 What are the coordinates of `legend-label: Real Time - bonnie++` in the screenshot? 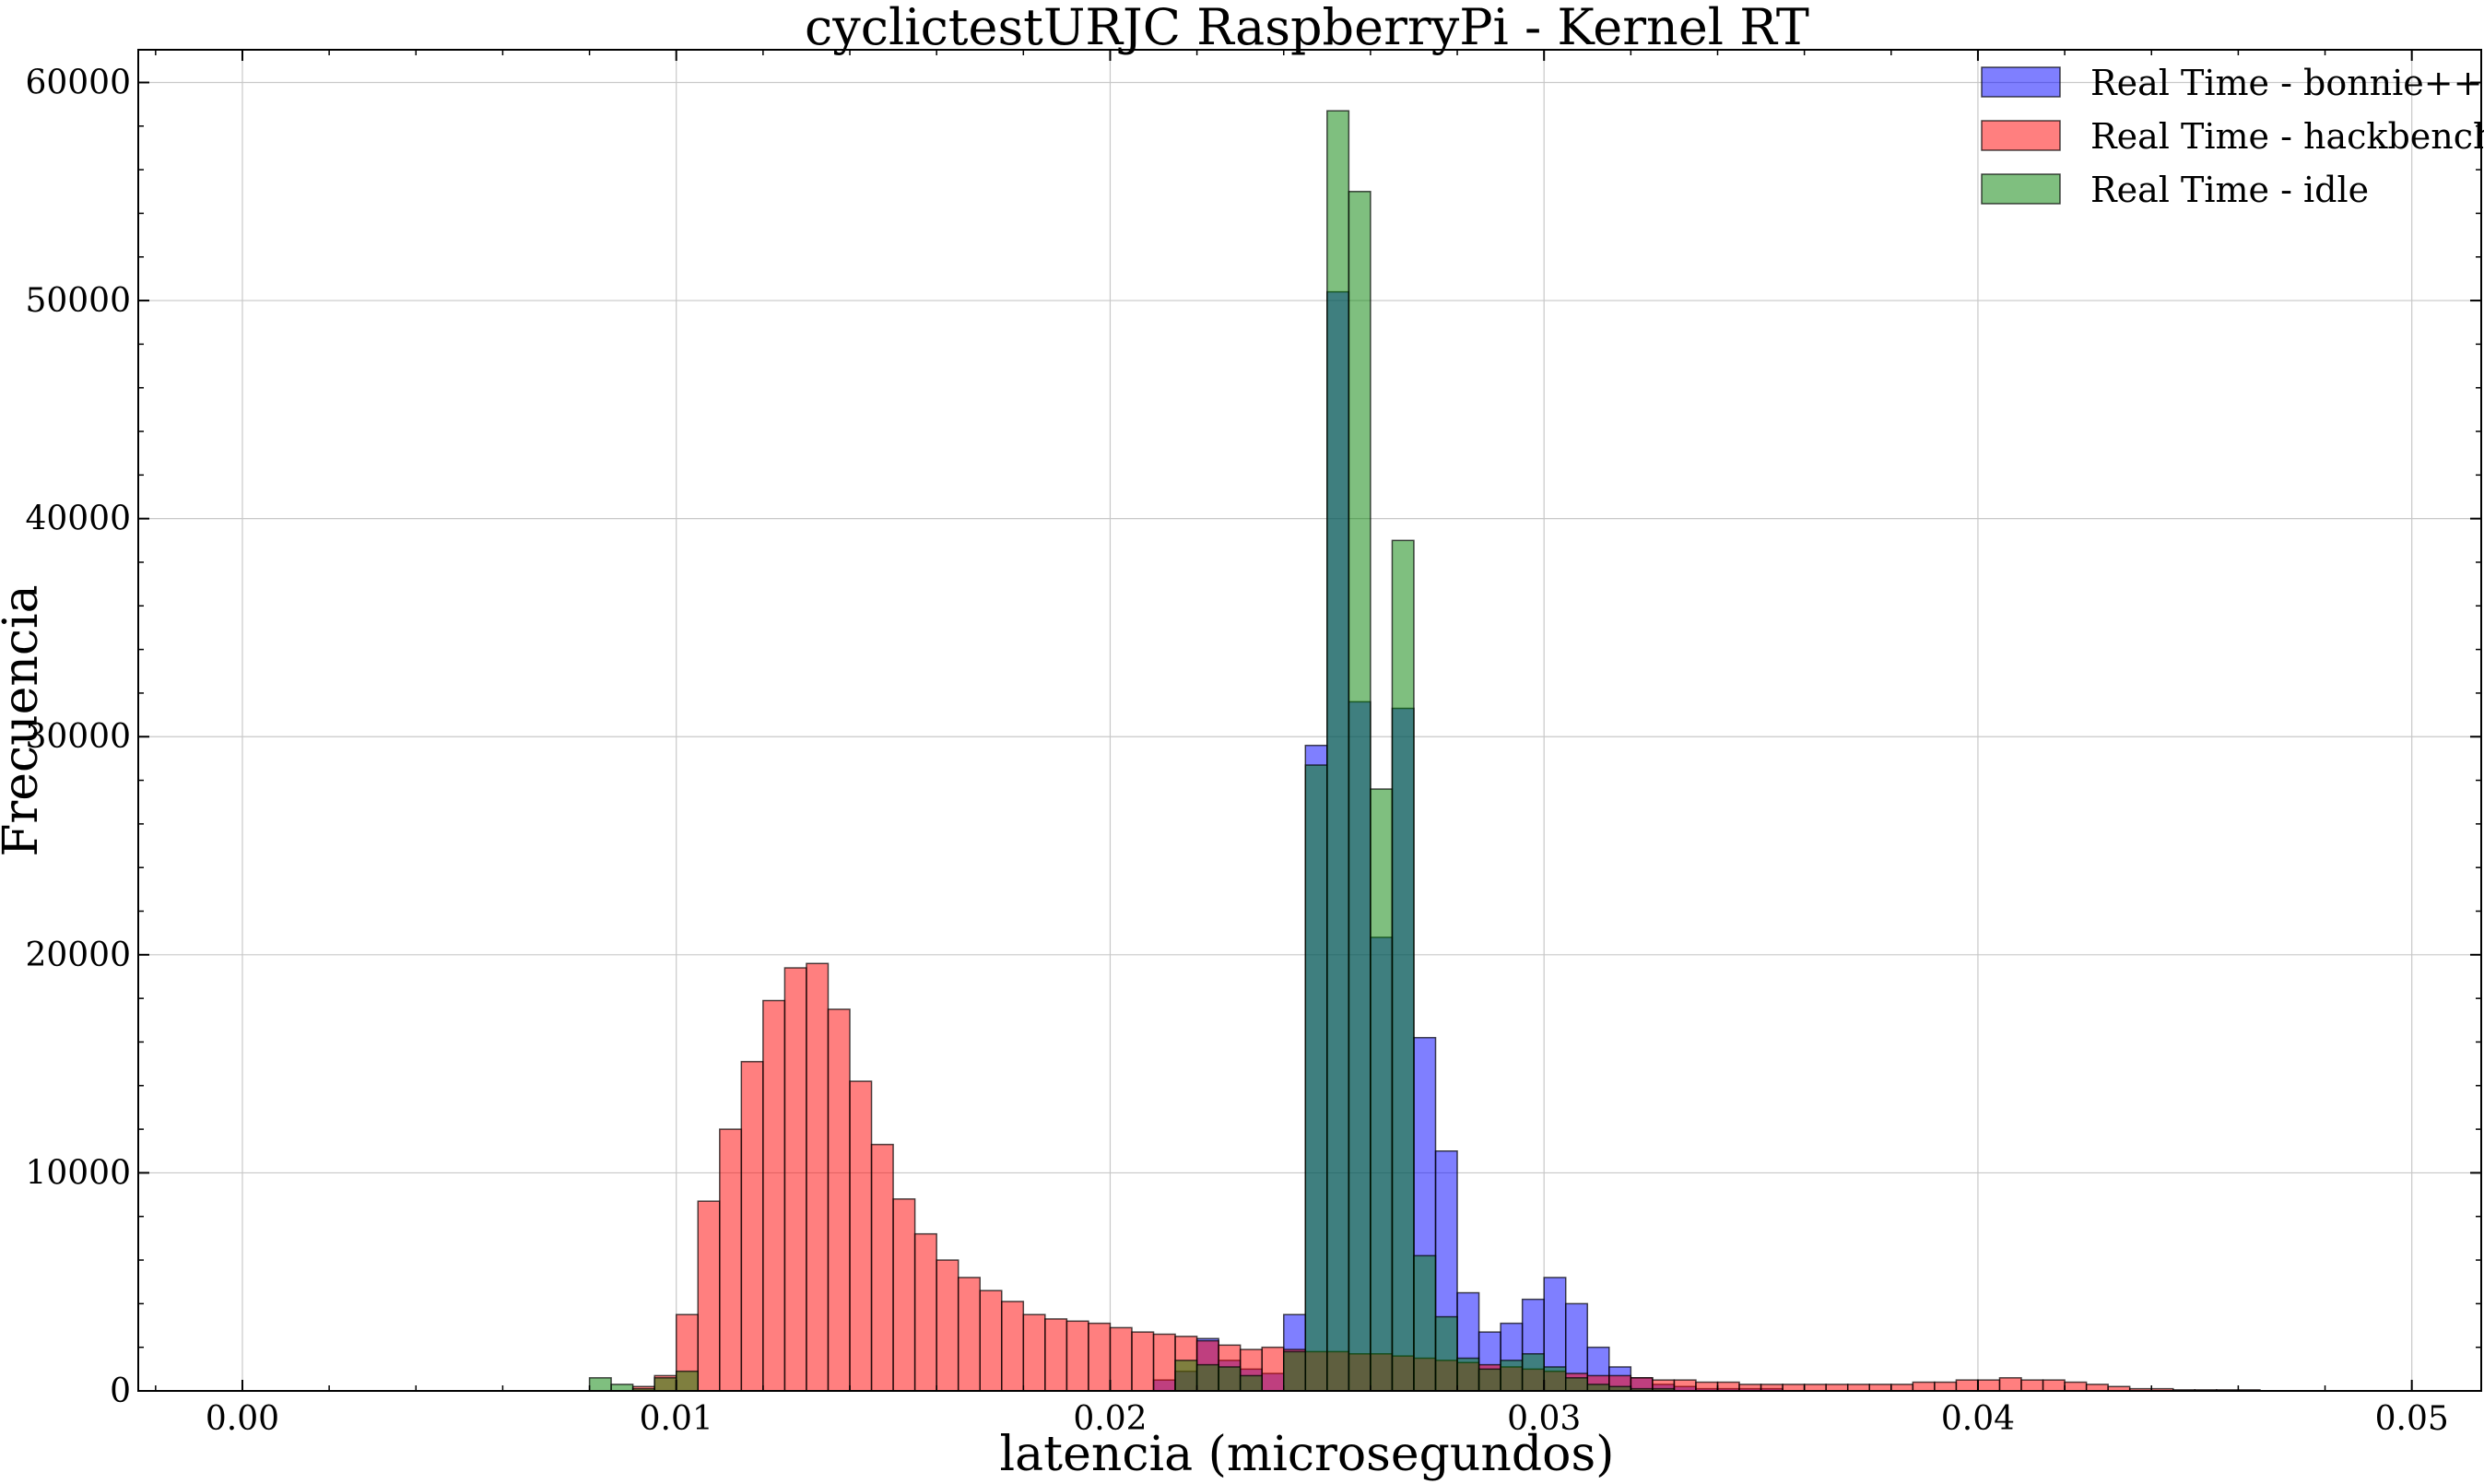 It's located at (2286, 83).